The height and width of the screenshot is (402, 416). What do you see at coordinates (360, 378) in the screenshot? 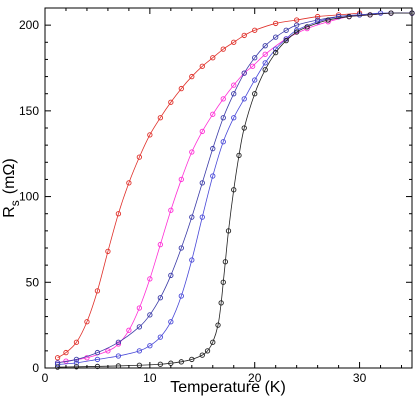
I see `x-tick-label: 30` at bounding box center [360, 378].